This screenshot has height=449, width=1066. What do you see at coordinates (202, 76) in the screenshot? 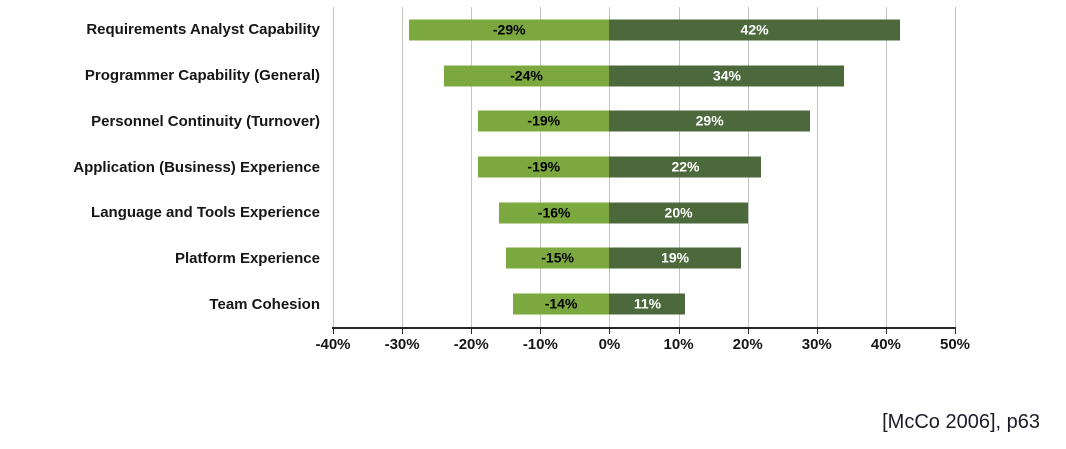
I see `category-label: Programmer Capability (General)` at bounding box center [202, 76].